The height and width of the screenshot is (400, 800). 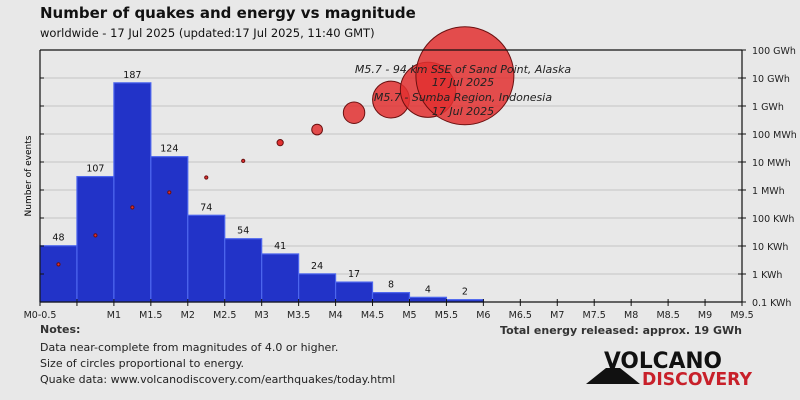 What do you see at coordinates (354, 274) in the screenshot?
I see `bar-value-label: 17` at bounding box center [354, 274].